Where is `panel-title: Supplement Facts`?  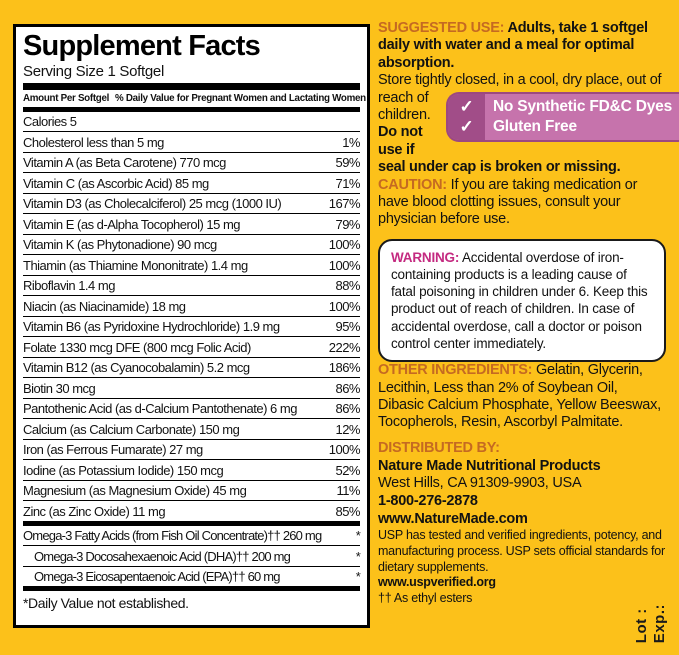
panel-title: Supplement Facts is located at coordinates (142, 46).